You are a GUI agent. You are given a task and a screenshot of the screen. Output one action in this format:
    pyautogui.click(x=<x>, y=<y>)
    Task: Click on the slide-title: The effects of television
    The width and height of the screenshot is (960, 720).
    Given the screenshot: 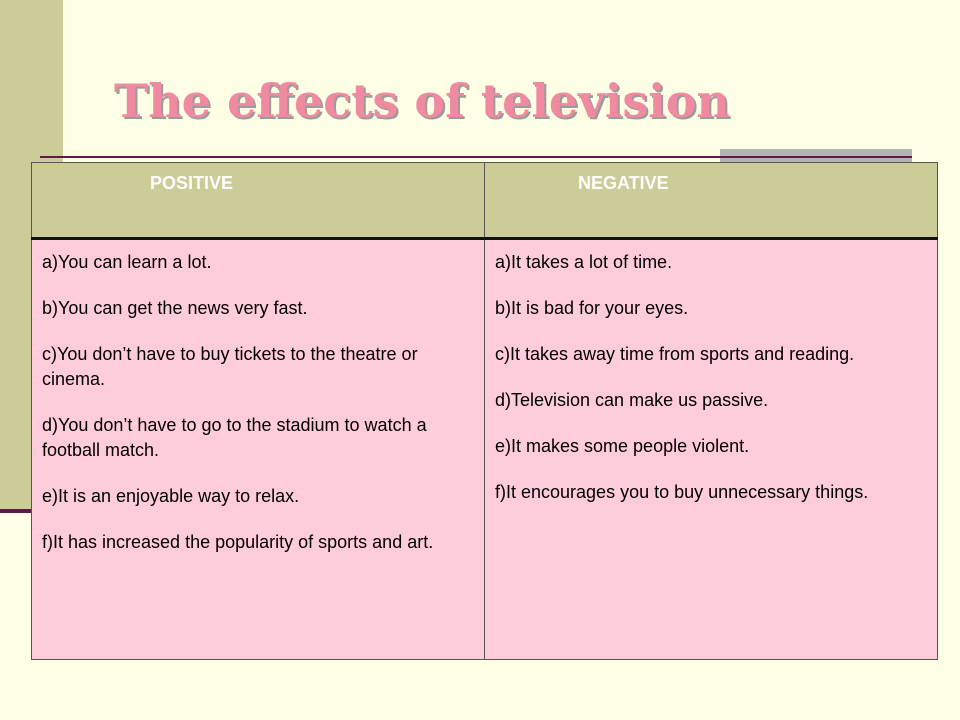 What is the action you would take?
    pyautogui.click(x=422, y=101)
    